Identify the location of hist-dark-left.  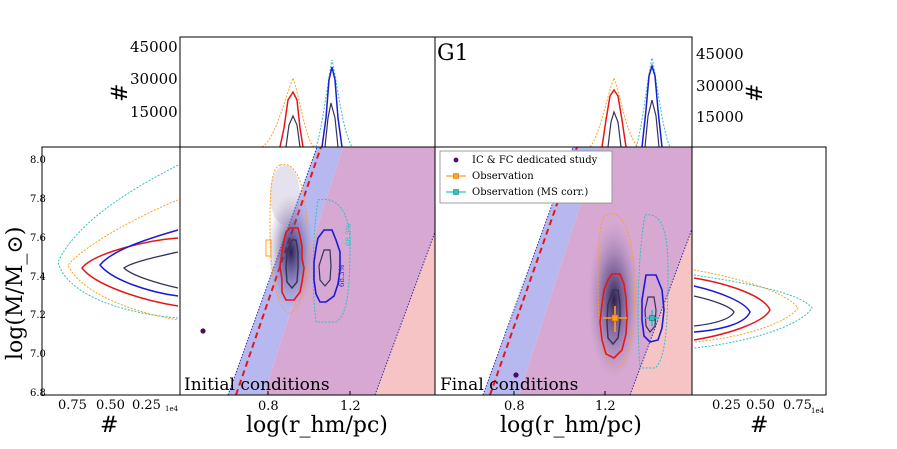
(151, 270).